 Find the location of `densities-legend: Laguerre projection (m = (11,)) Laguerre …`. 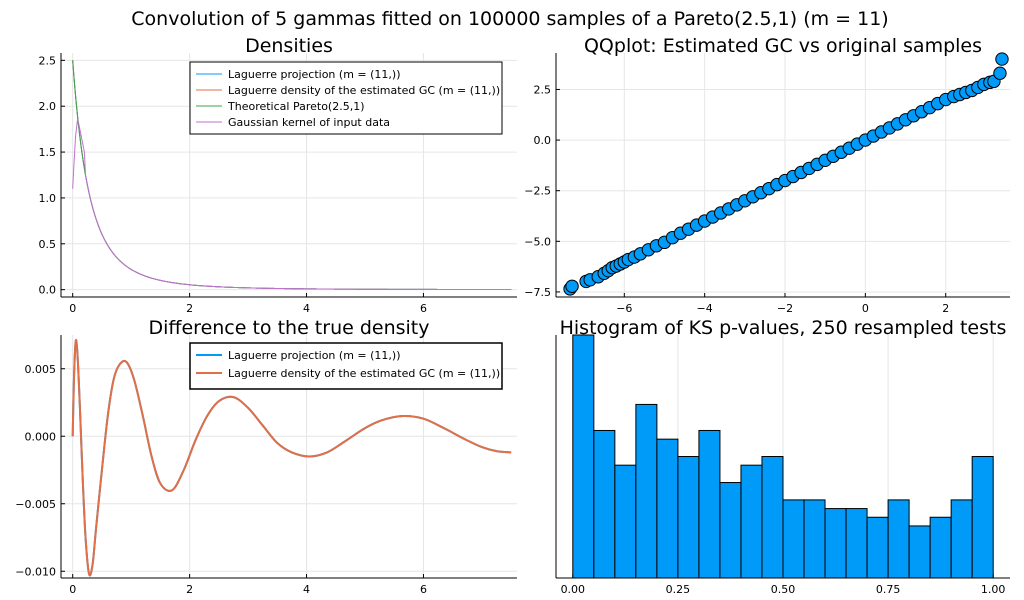

densities-legend: Laguerre projection (m = (11,)) Laguerre … is located at coordinates (346, 98).